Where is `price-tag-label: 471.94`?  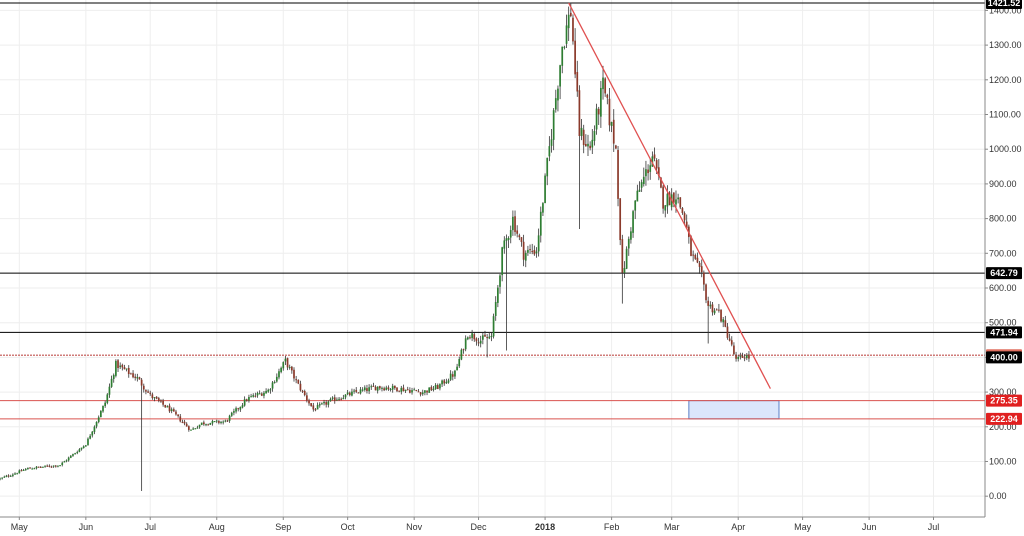 price-tag-label: 471.94 is located at coordinates (1004, 332).